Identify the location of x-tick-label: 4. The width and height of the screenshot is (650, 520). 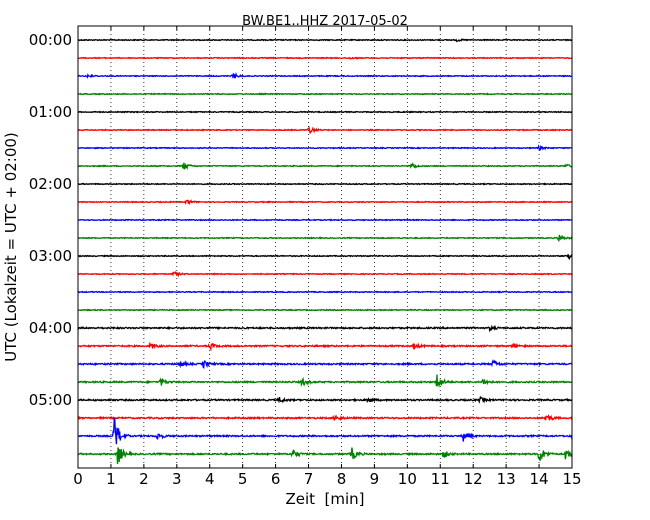
(210, 479).